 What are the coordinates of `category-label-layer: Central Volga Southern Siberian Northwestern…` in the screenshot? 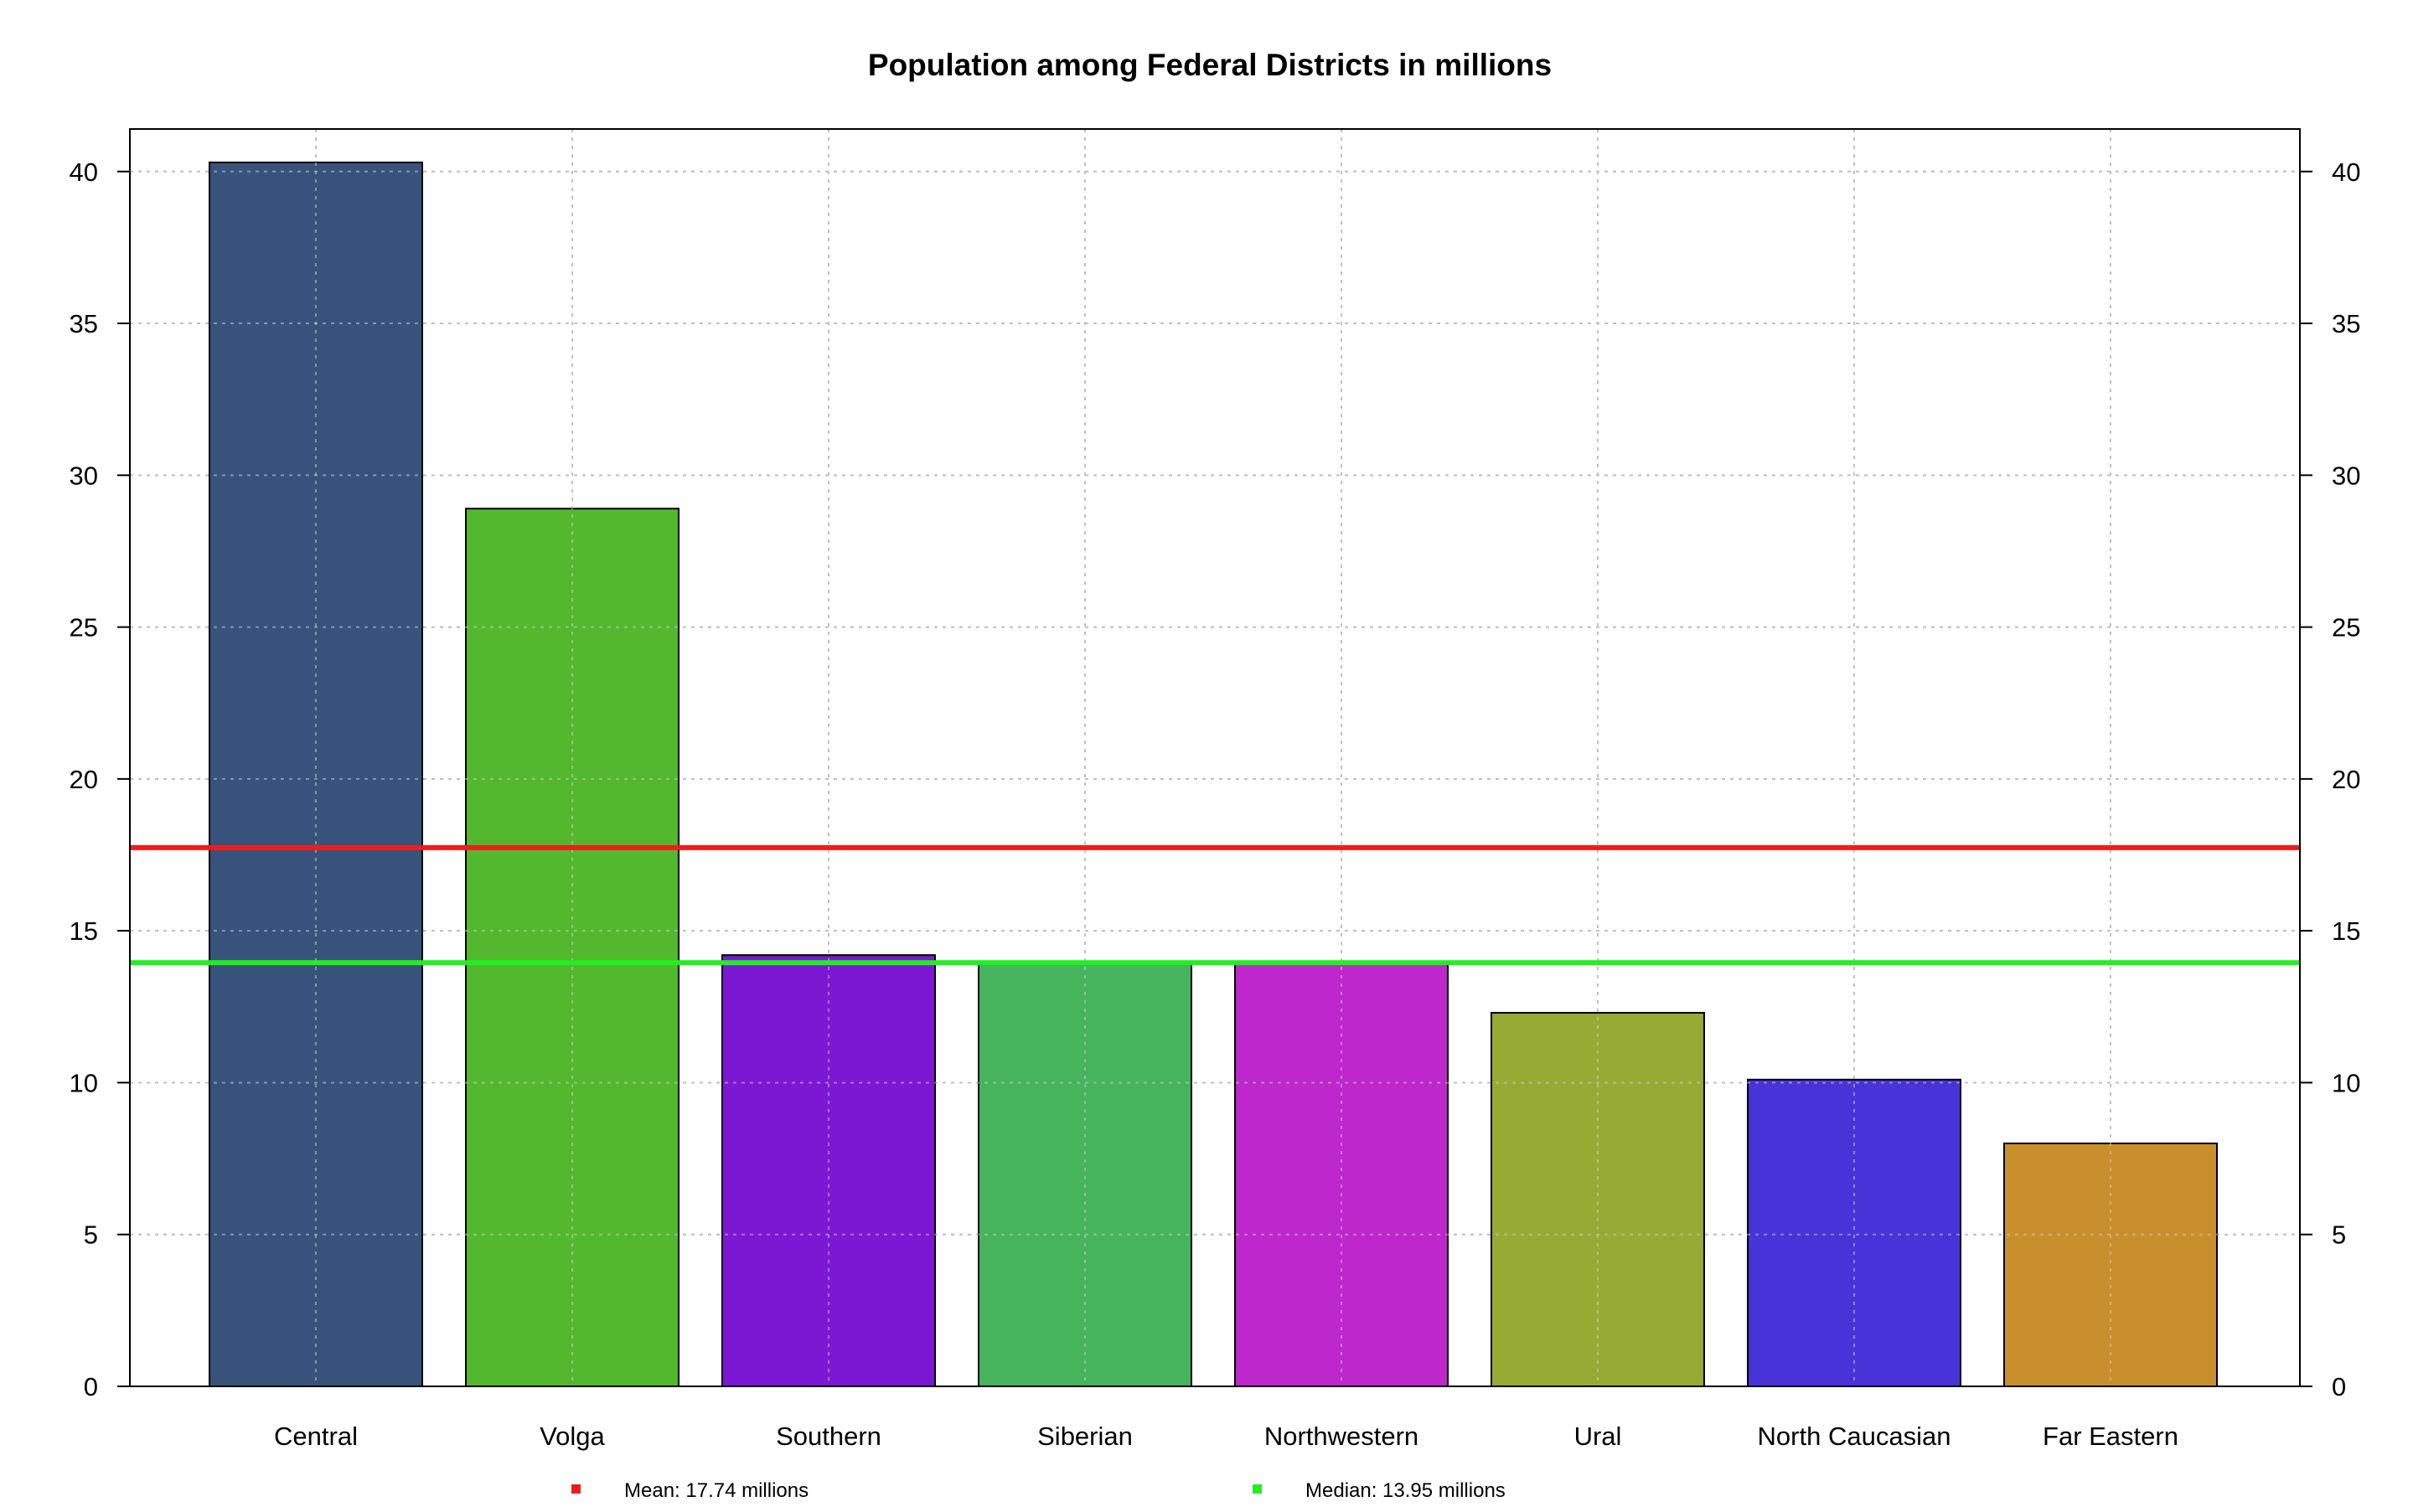 It's located at (1226, 1436).